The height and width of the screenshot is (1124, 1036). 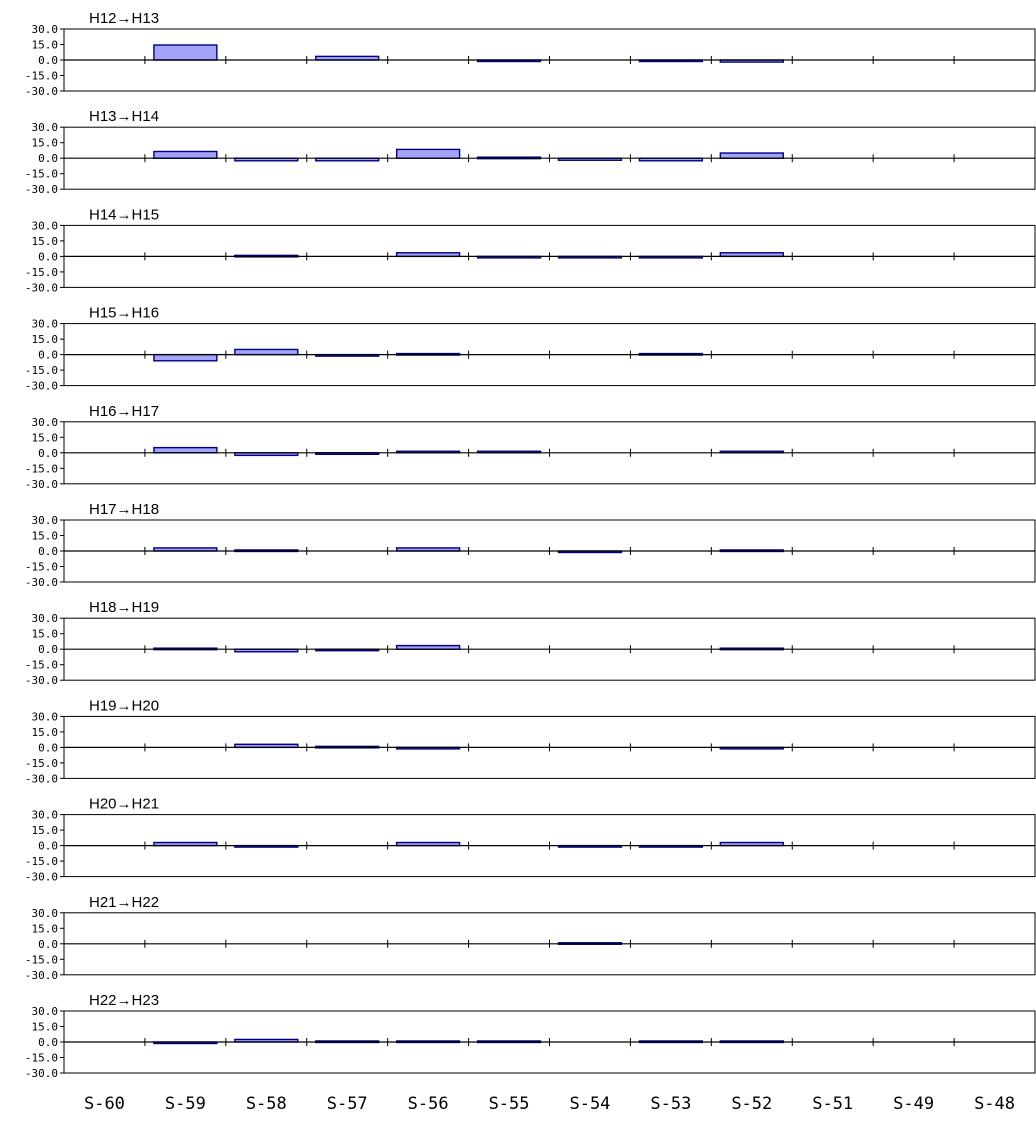 I want to click on category-label: S-56, so click(x=428, y=1104).